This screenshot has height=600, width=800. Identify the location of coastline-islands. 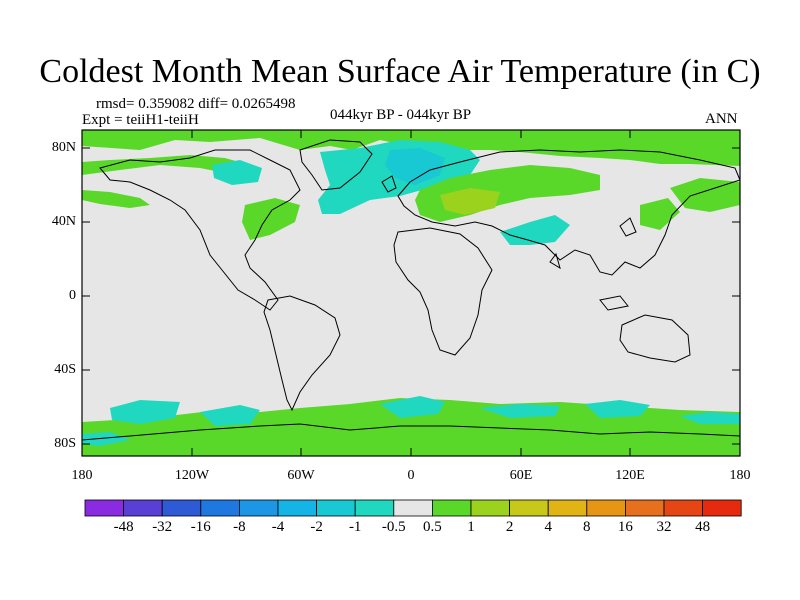
(509, 243).